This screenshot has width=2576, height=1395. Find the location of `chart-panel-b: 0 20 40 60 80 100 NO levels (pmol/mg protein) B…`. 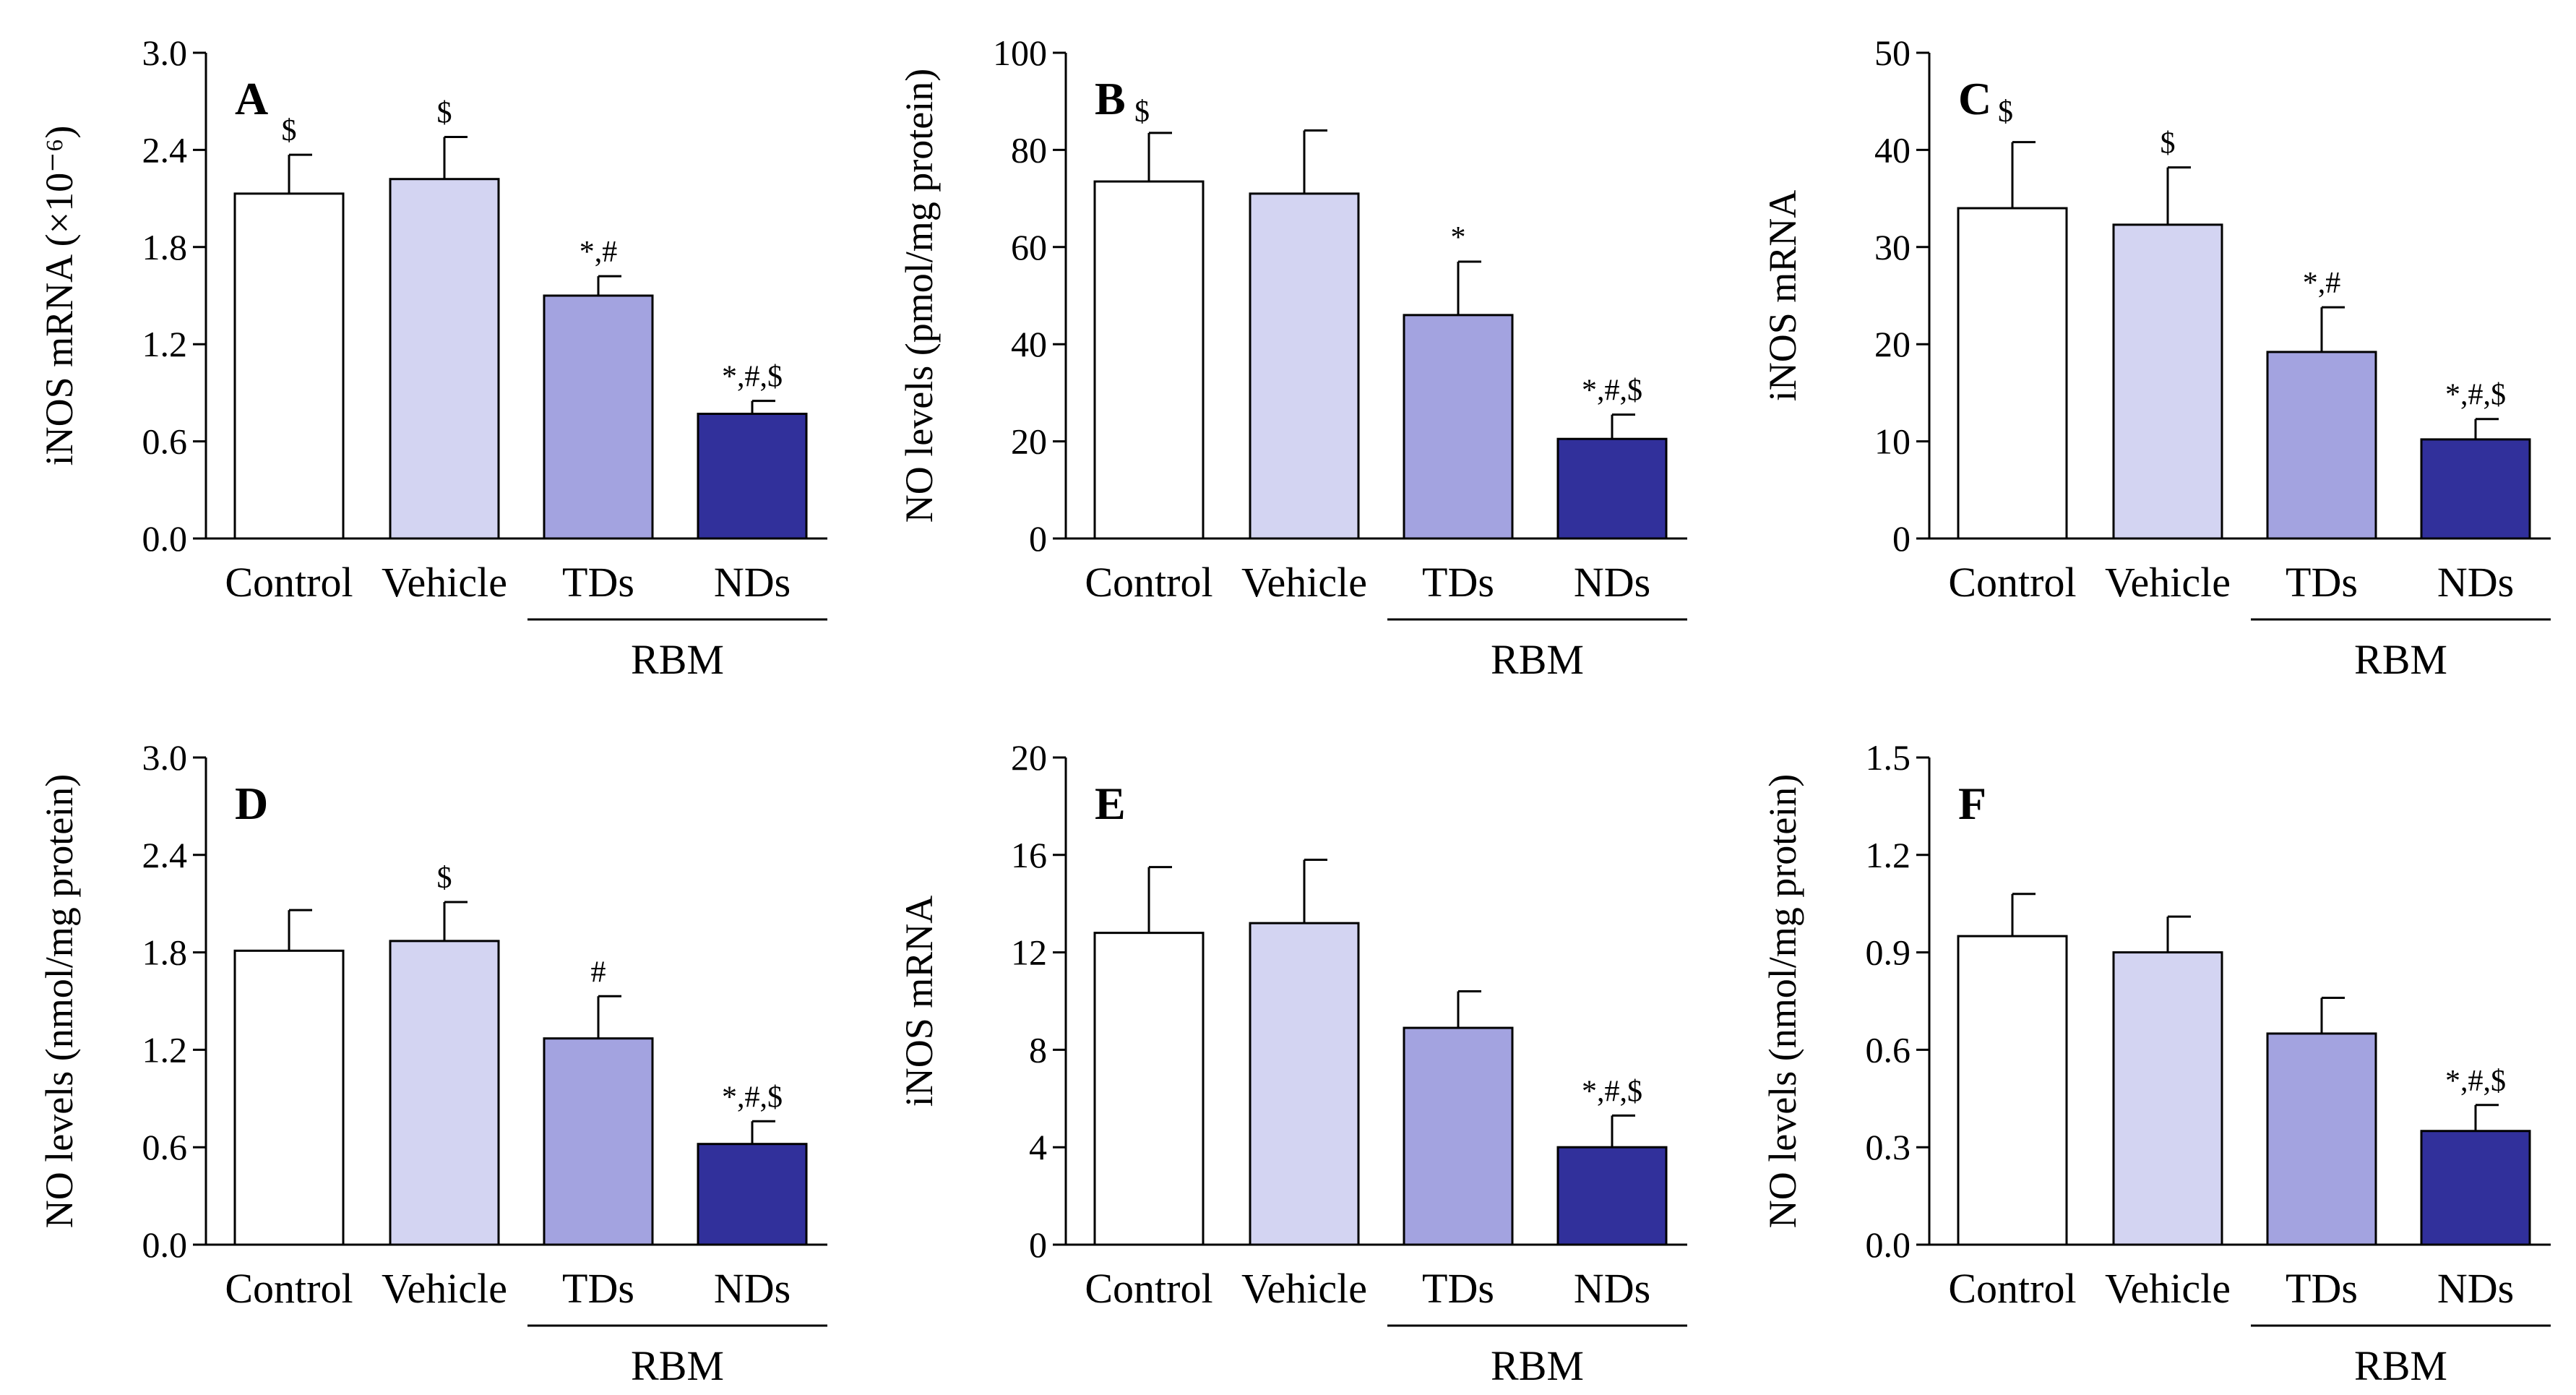

chart-panel-b: 0 20 40 60 80 100 NO levels (pmol/mg protein) B… is located at coordinates (1292, 358).